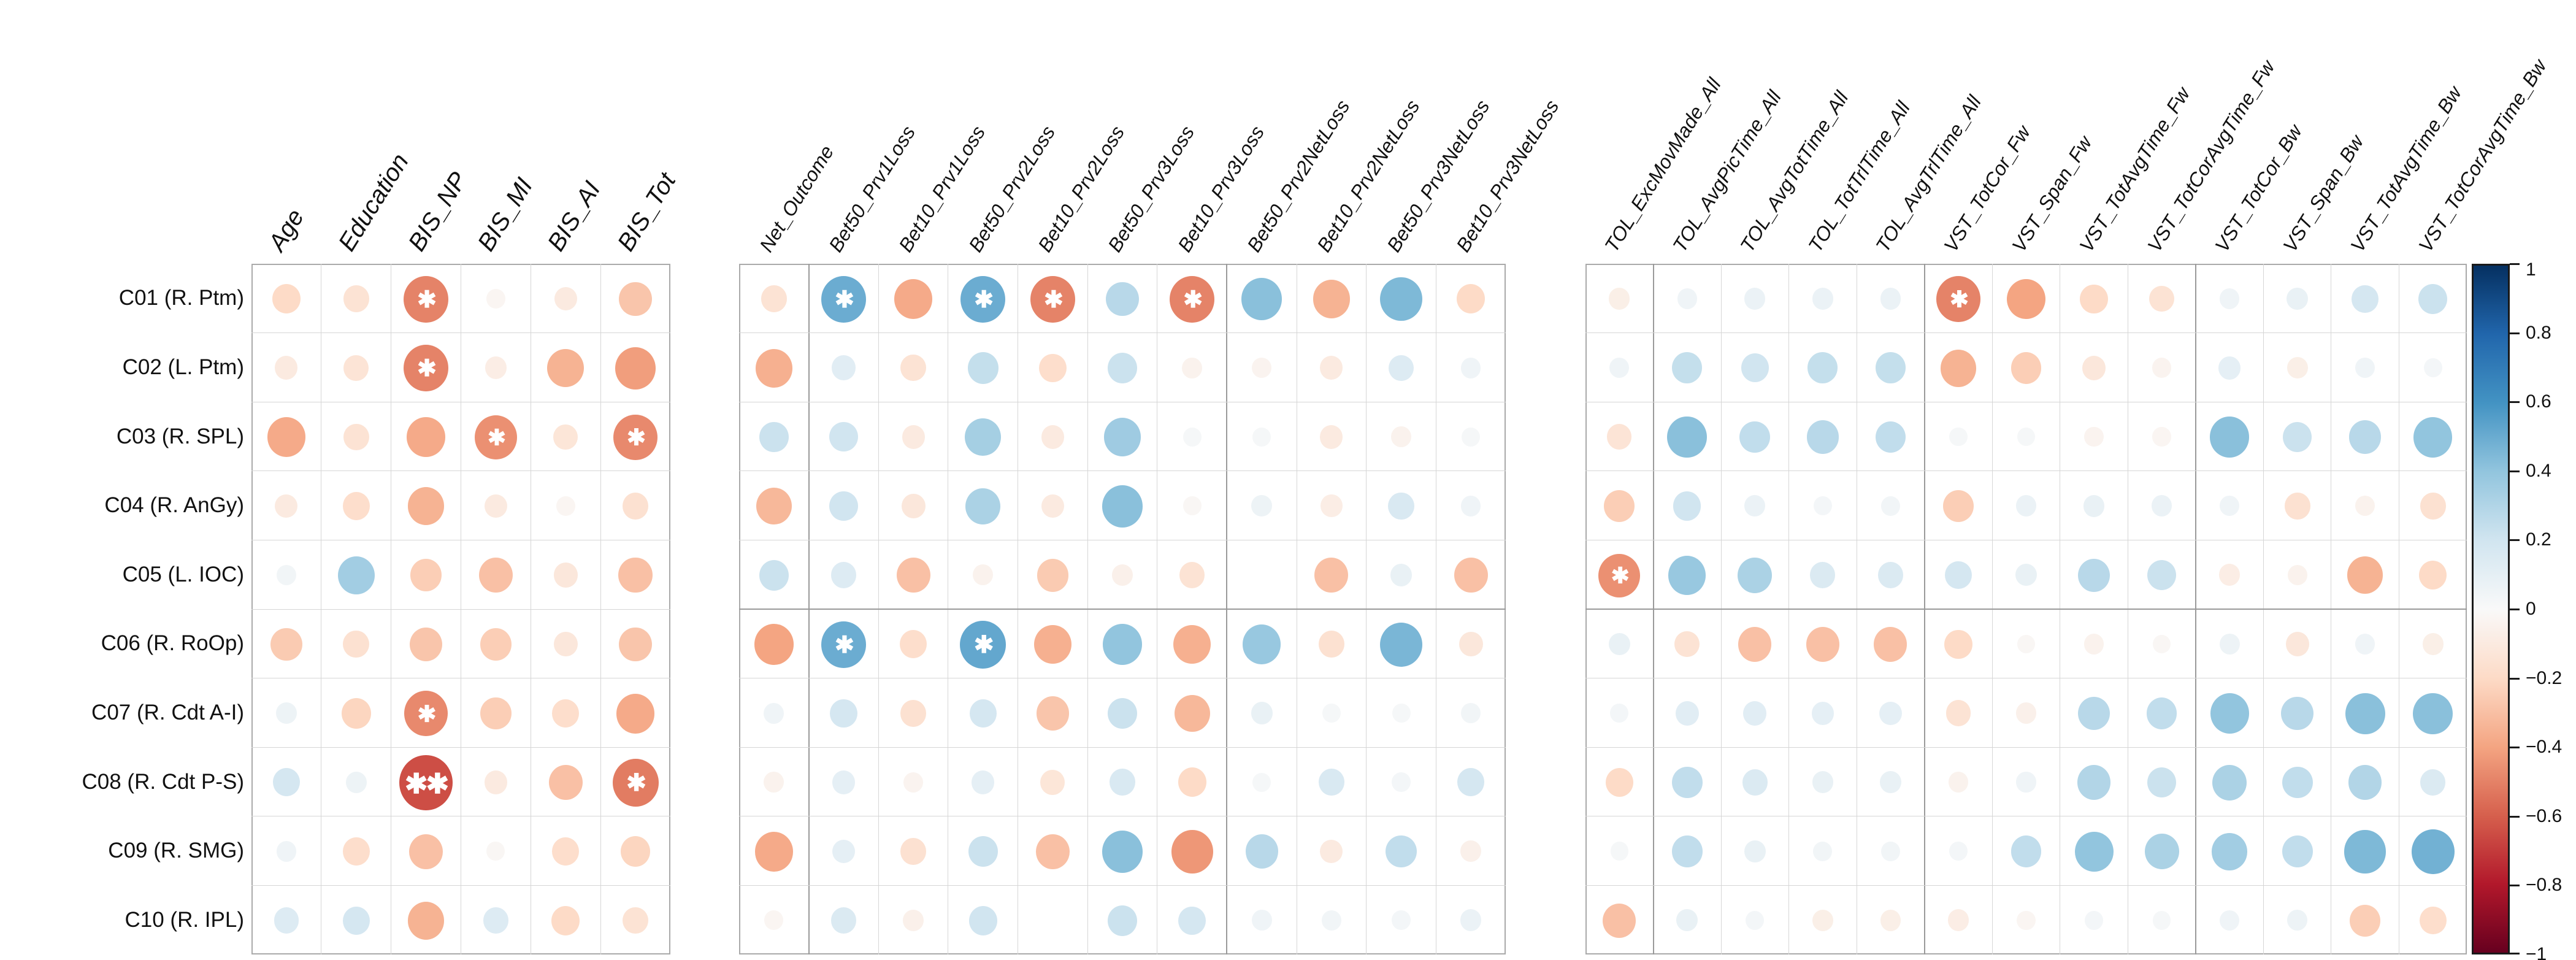  What do you see at coordinates (373, 202) in the screenshot?
I see `column-label: Education` at bounding box center [373, 202].